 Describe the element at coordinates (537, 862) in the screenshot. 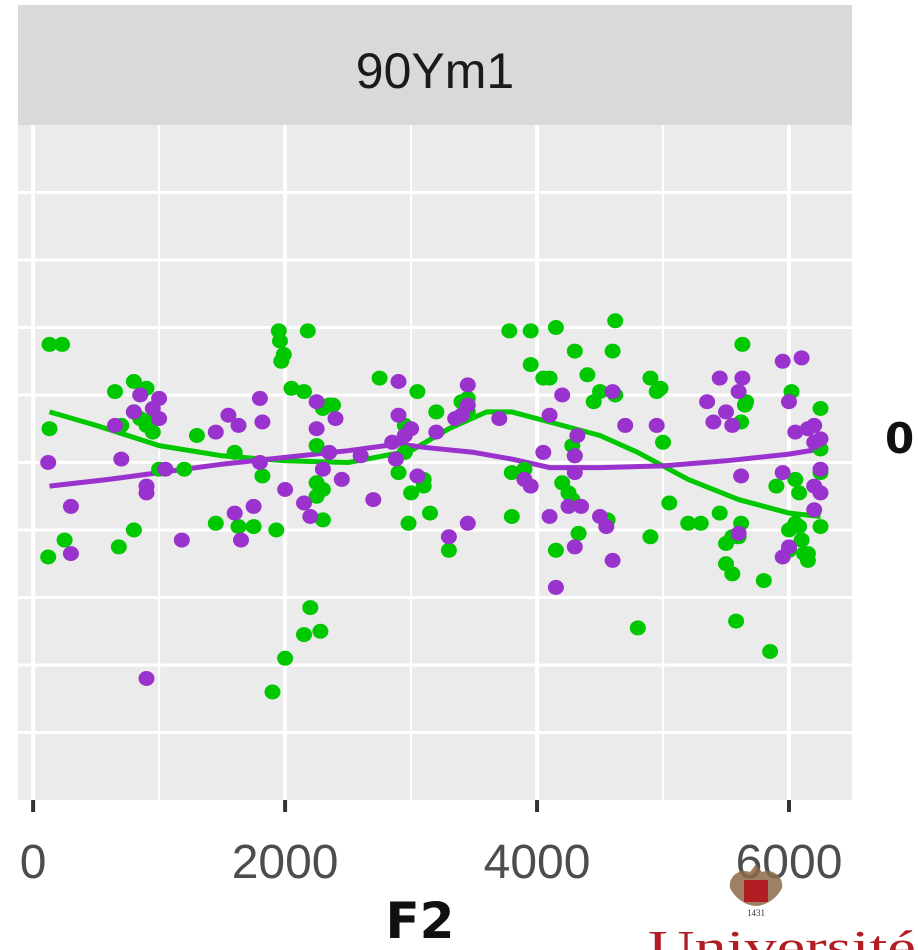

I see `x-tick-label: 4000` at that location.